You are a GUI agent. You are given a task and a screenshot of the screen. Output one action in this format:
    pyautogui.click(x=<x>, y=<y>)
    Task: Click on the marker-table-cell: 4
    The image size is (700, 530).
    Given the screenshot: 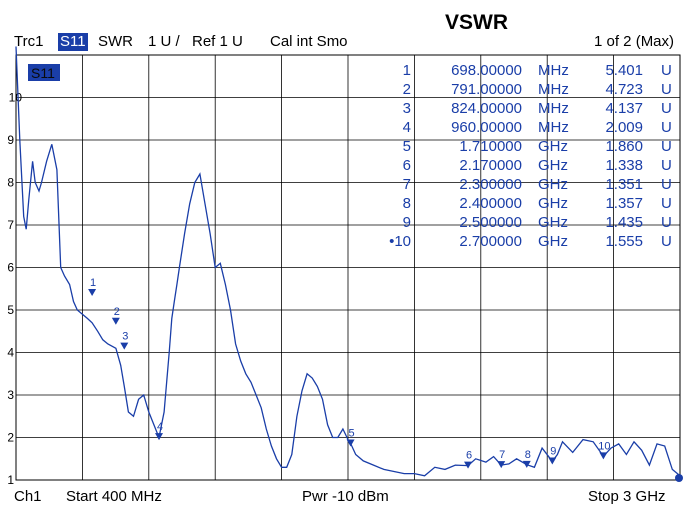 What is the action you would take?
    pyautogui.click(x=407, y=127)
    